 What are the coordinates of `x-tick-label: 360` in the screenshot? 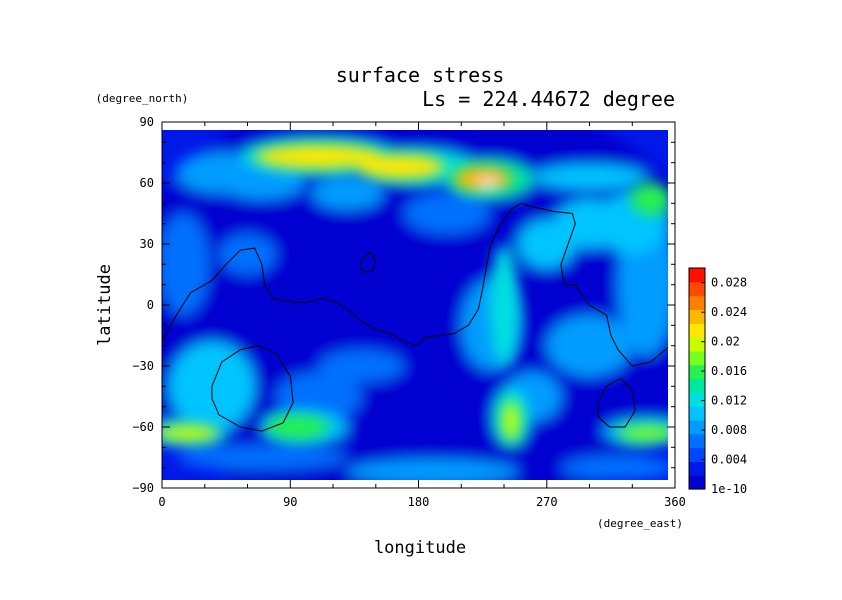 It's located at (675, 502).